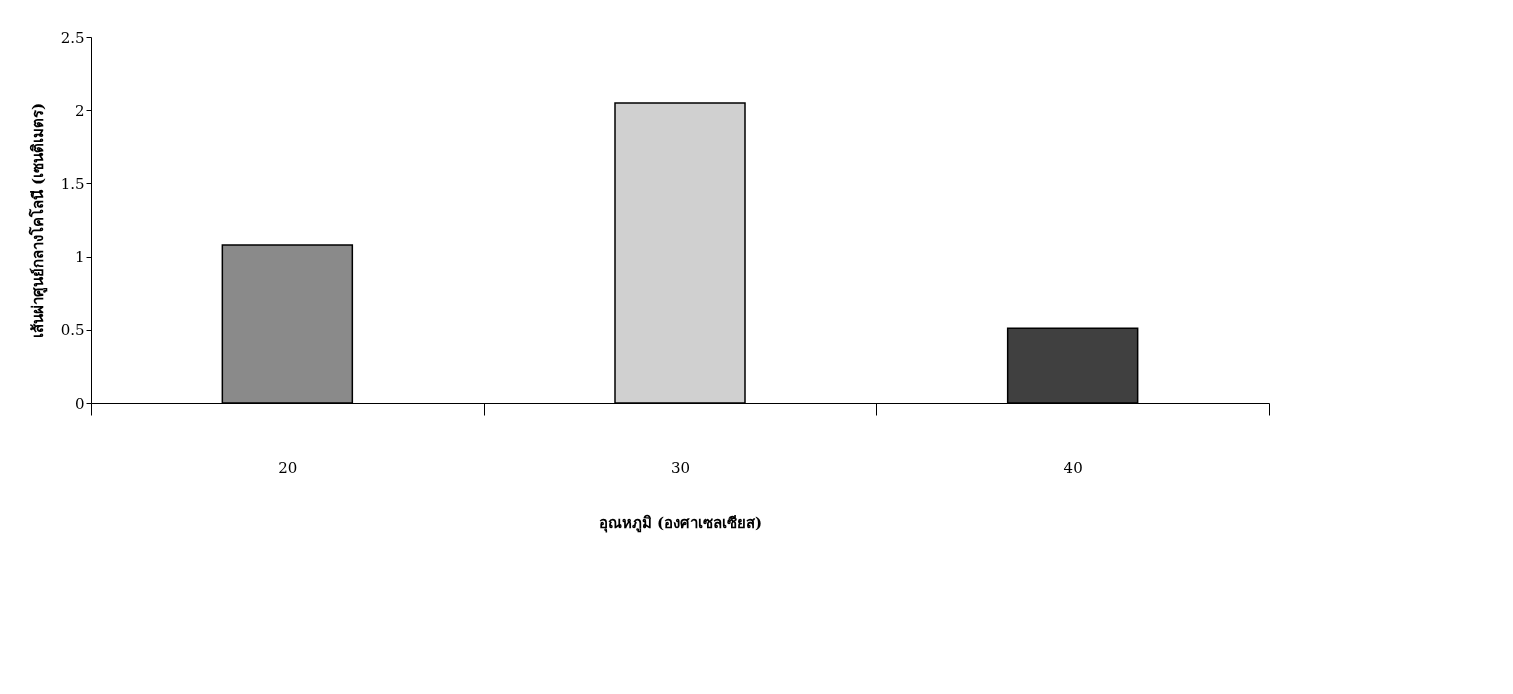  What do you see at coordinates (72, 330) in the screenshot?
I see `y-tick-label: 0.5` at bounding box center [72, 330].